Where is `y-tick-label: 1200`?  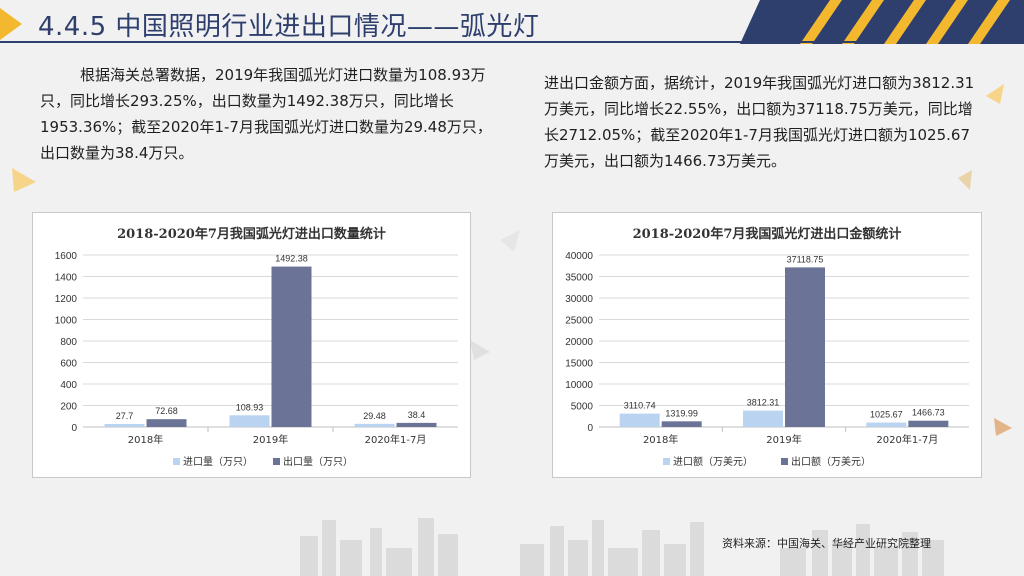
y-tick-label: 1200 is located at coordinates (66, 299).